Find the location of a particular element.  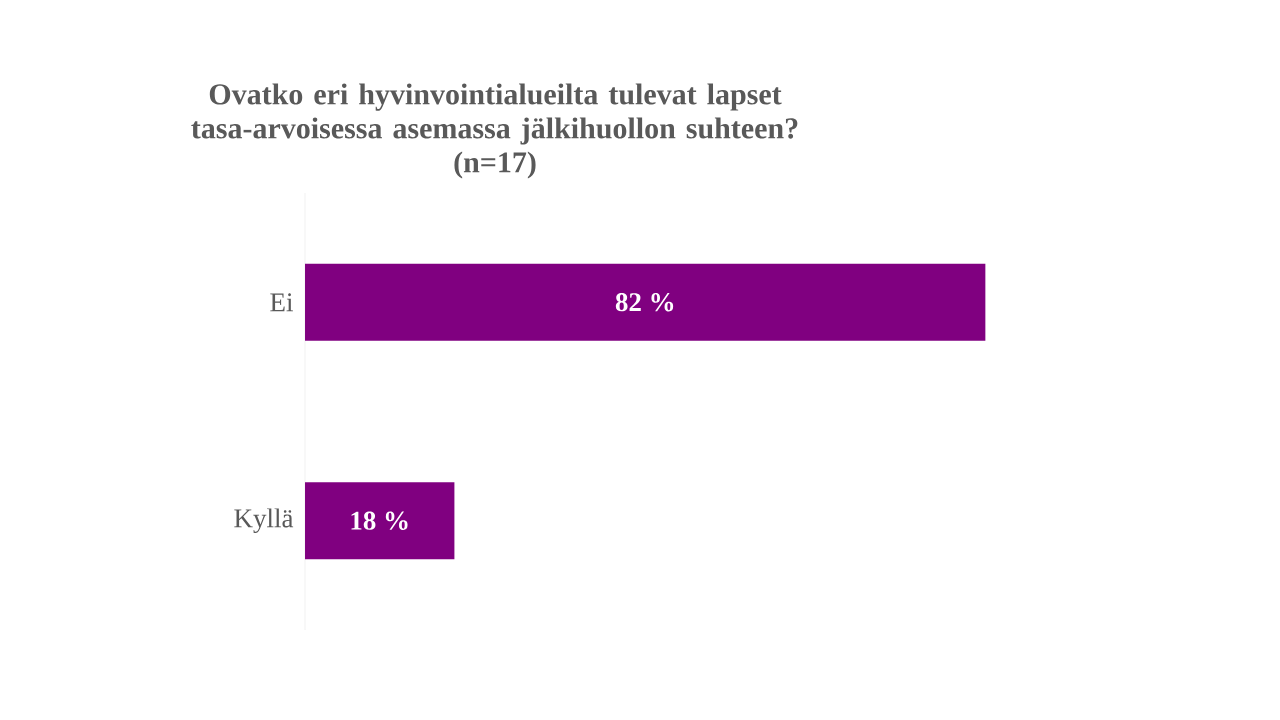

chart-title: Ovatko eri hyvinvointialueilta tulevat lapset tasa-arvoisessa asemassa jälkihuollon suhteen? is located at coordinates (494, 114).